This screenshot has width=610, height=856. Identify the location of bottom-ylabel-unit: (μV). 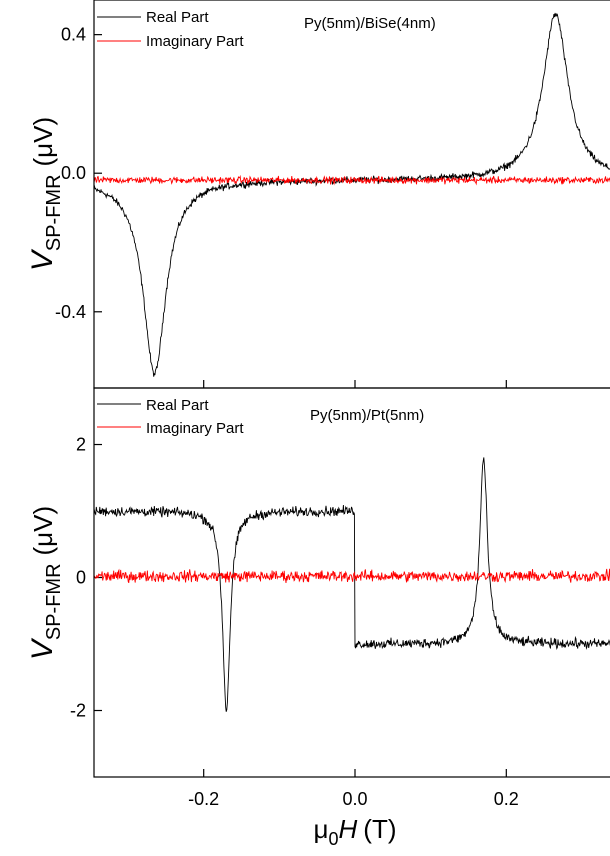
(43, 531).